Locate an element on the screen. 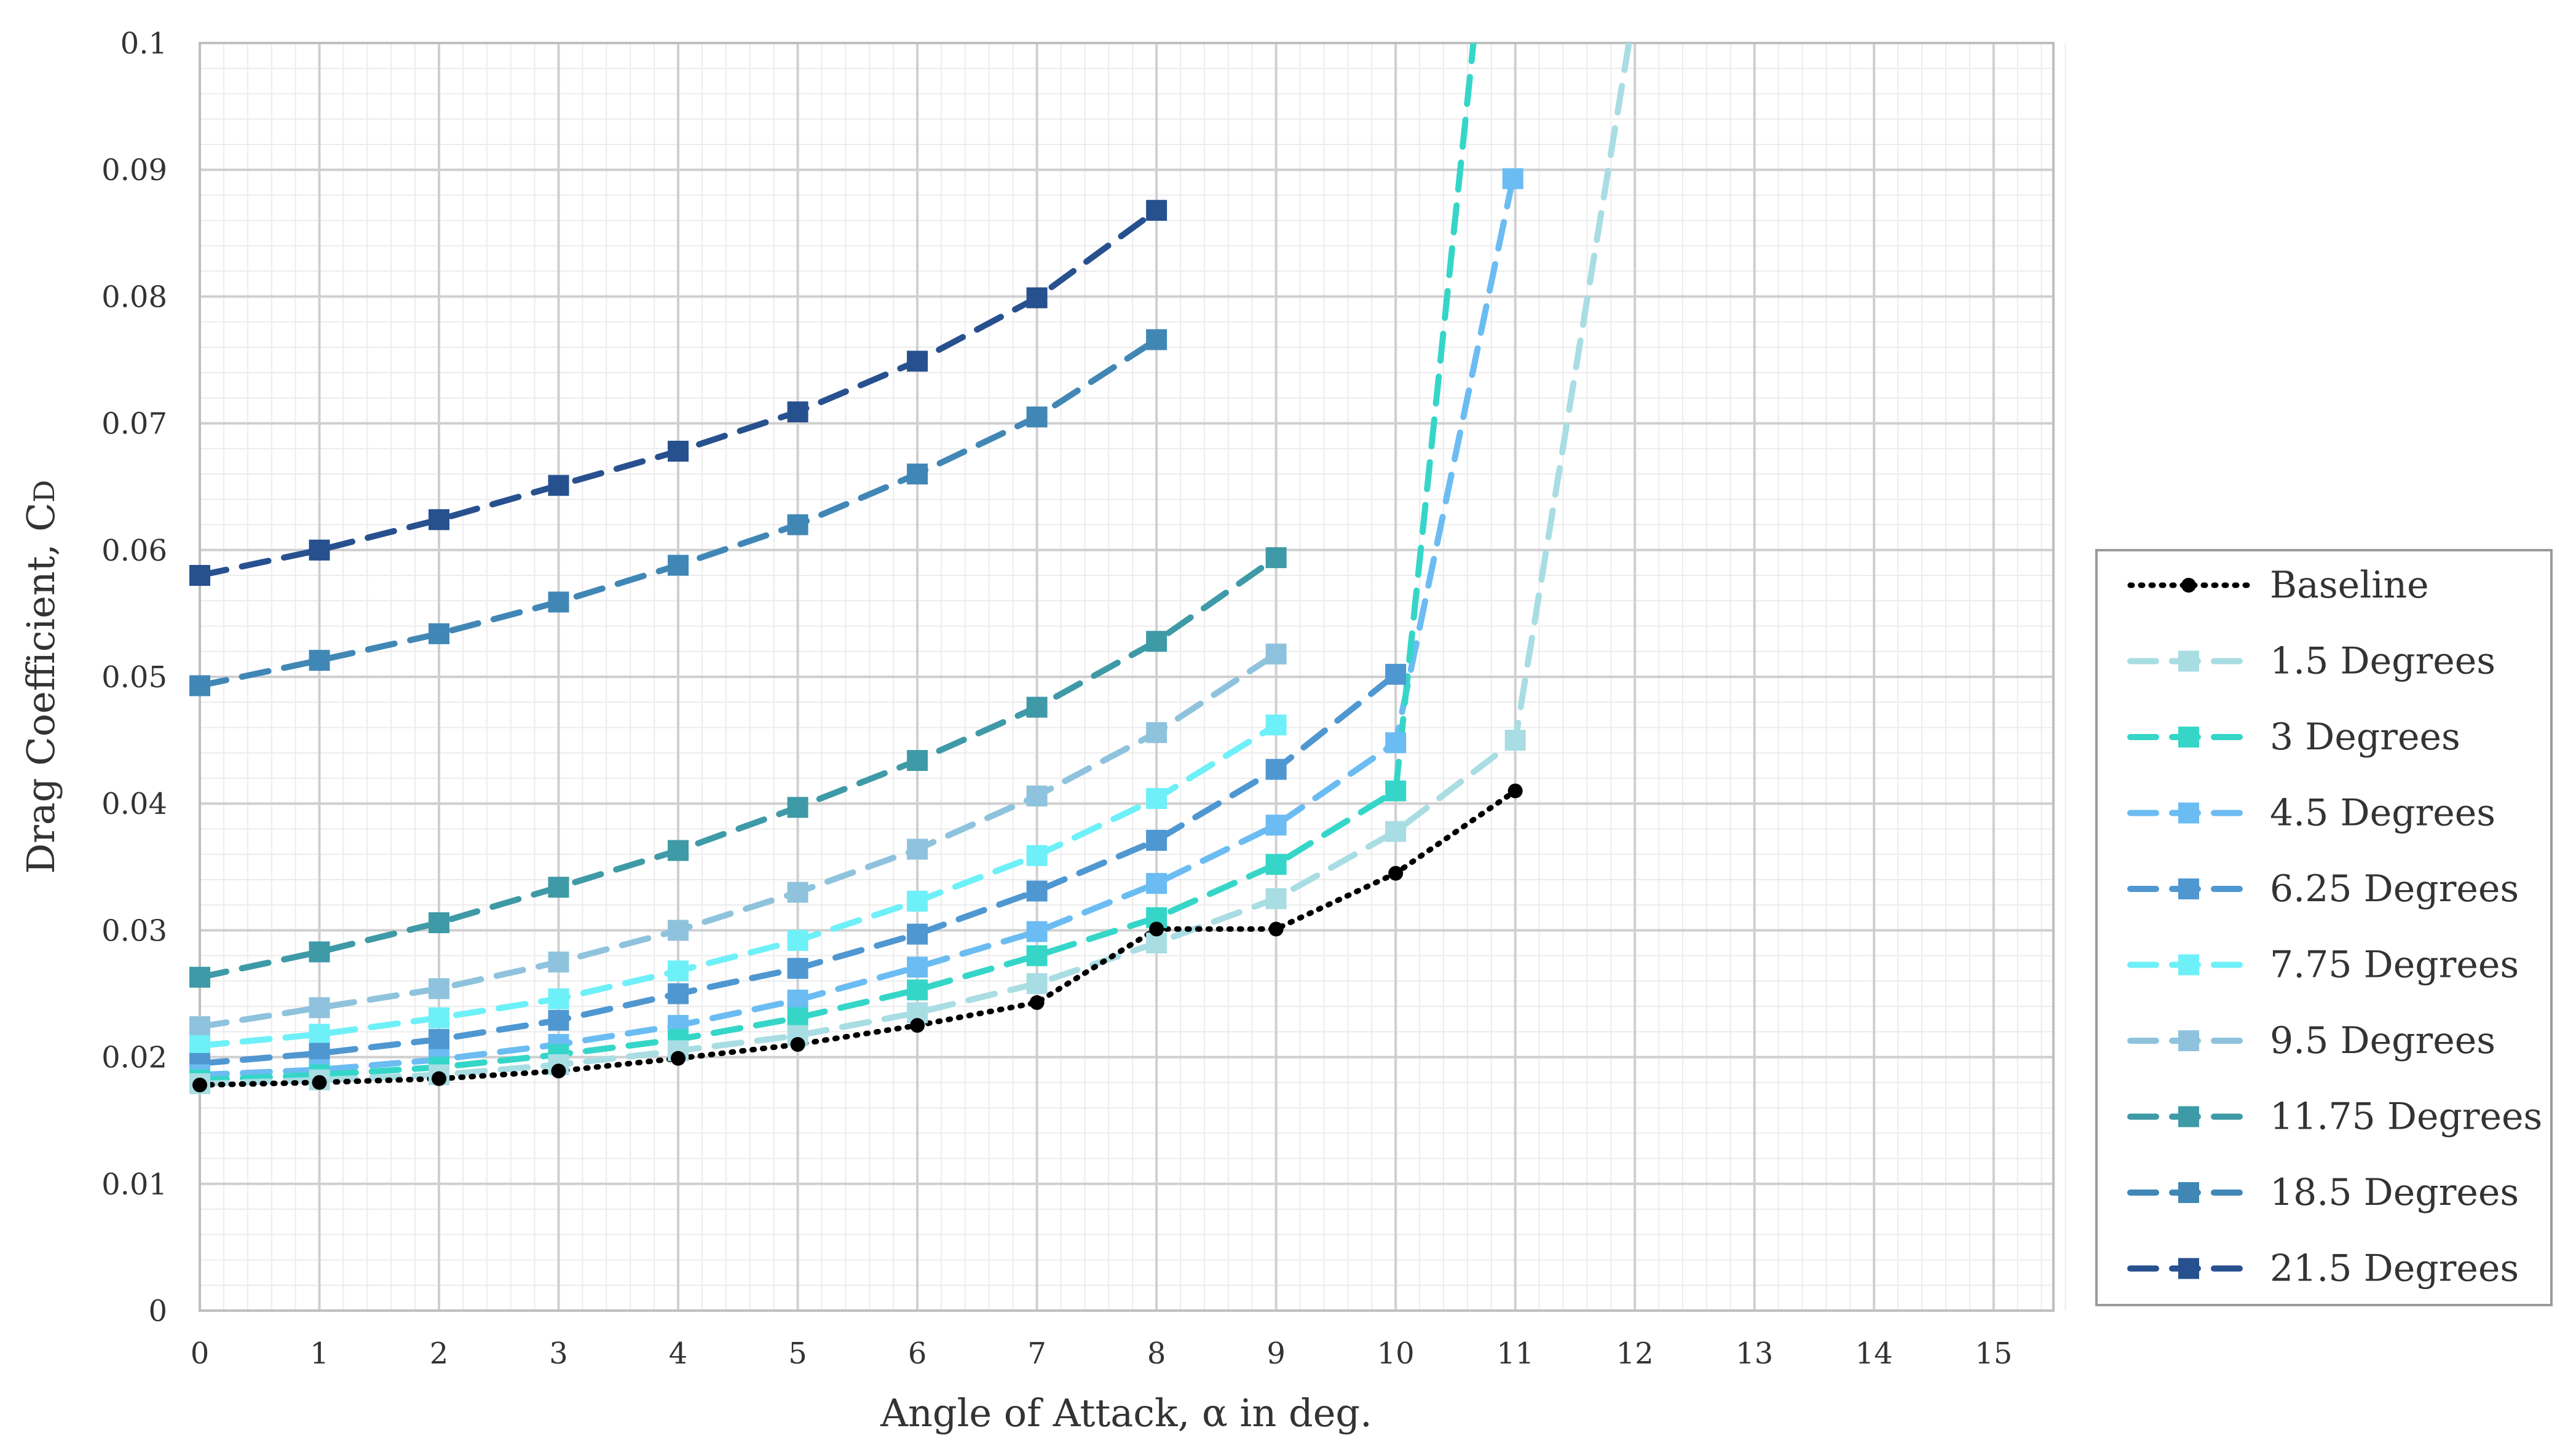 This screenshot has height=1452, width=2576. y-tick-label: 0.06 is located at coordinates (134, 551).